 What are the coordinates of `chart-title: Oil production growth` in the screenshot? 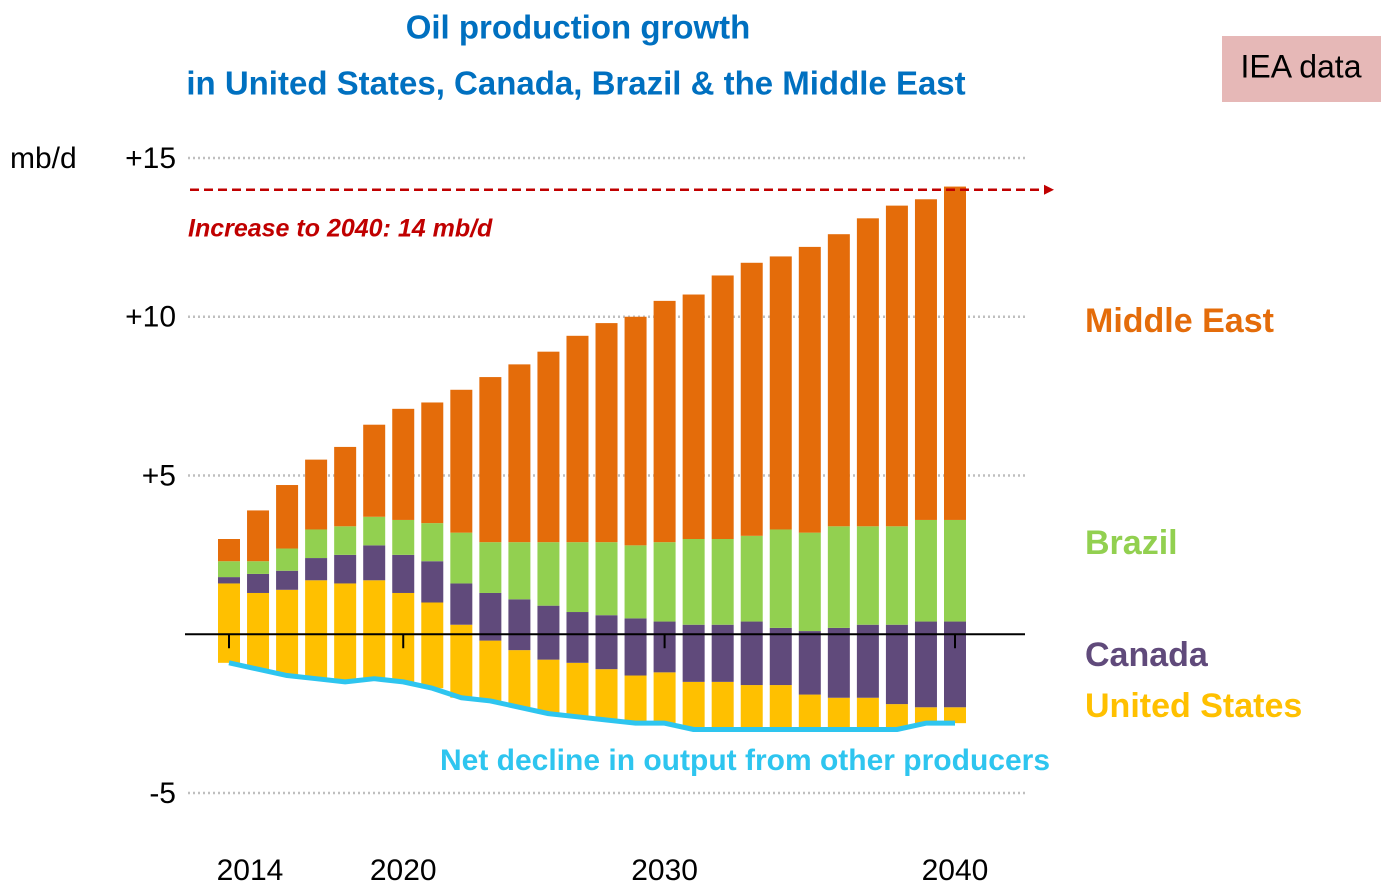 It's located at (578, 27).